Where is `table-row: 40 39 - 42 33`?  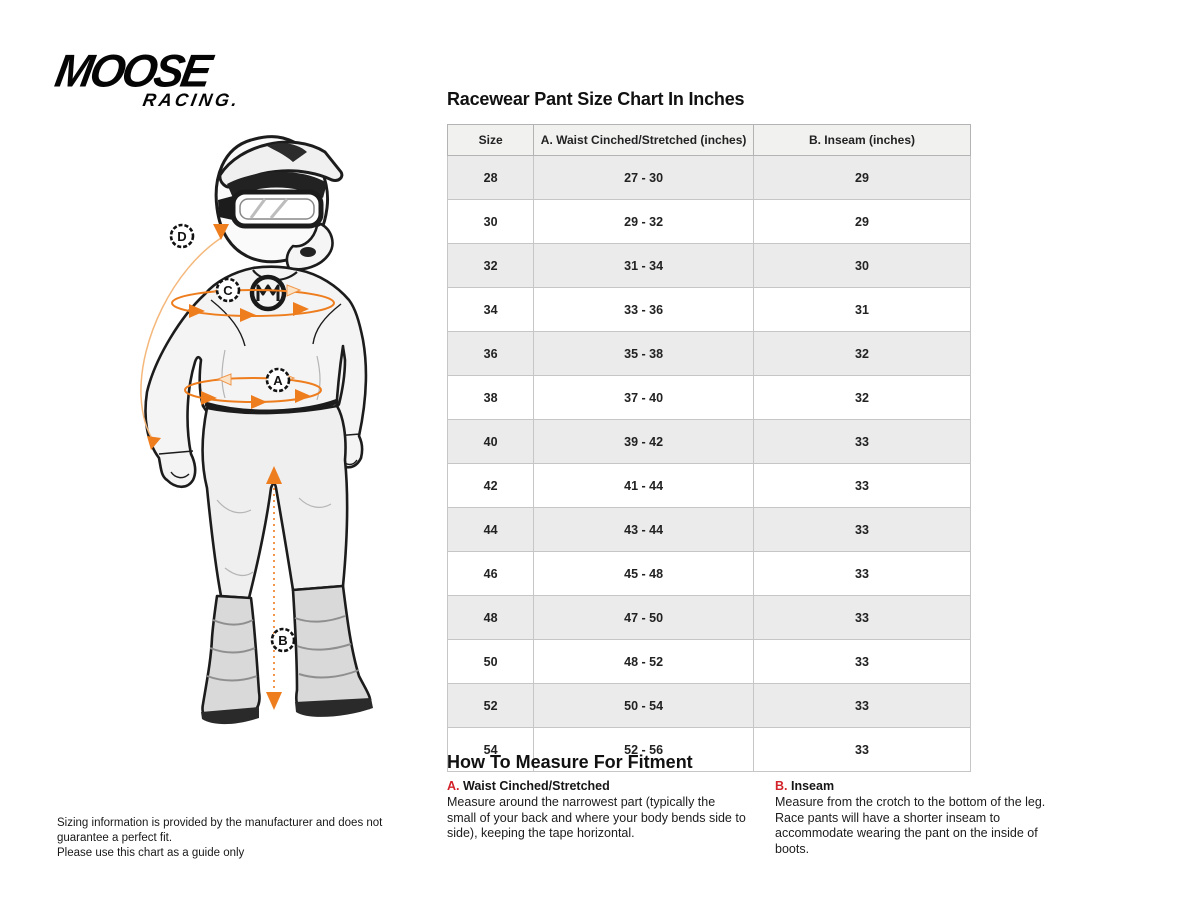 table-row: 40 39 - 42 33 is located at coordinates (709, 441).